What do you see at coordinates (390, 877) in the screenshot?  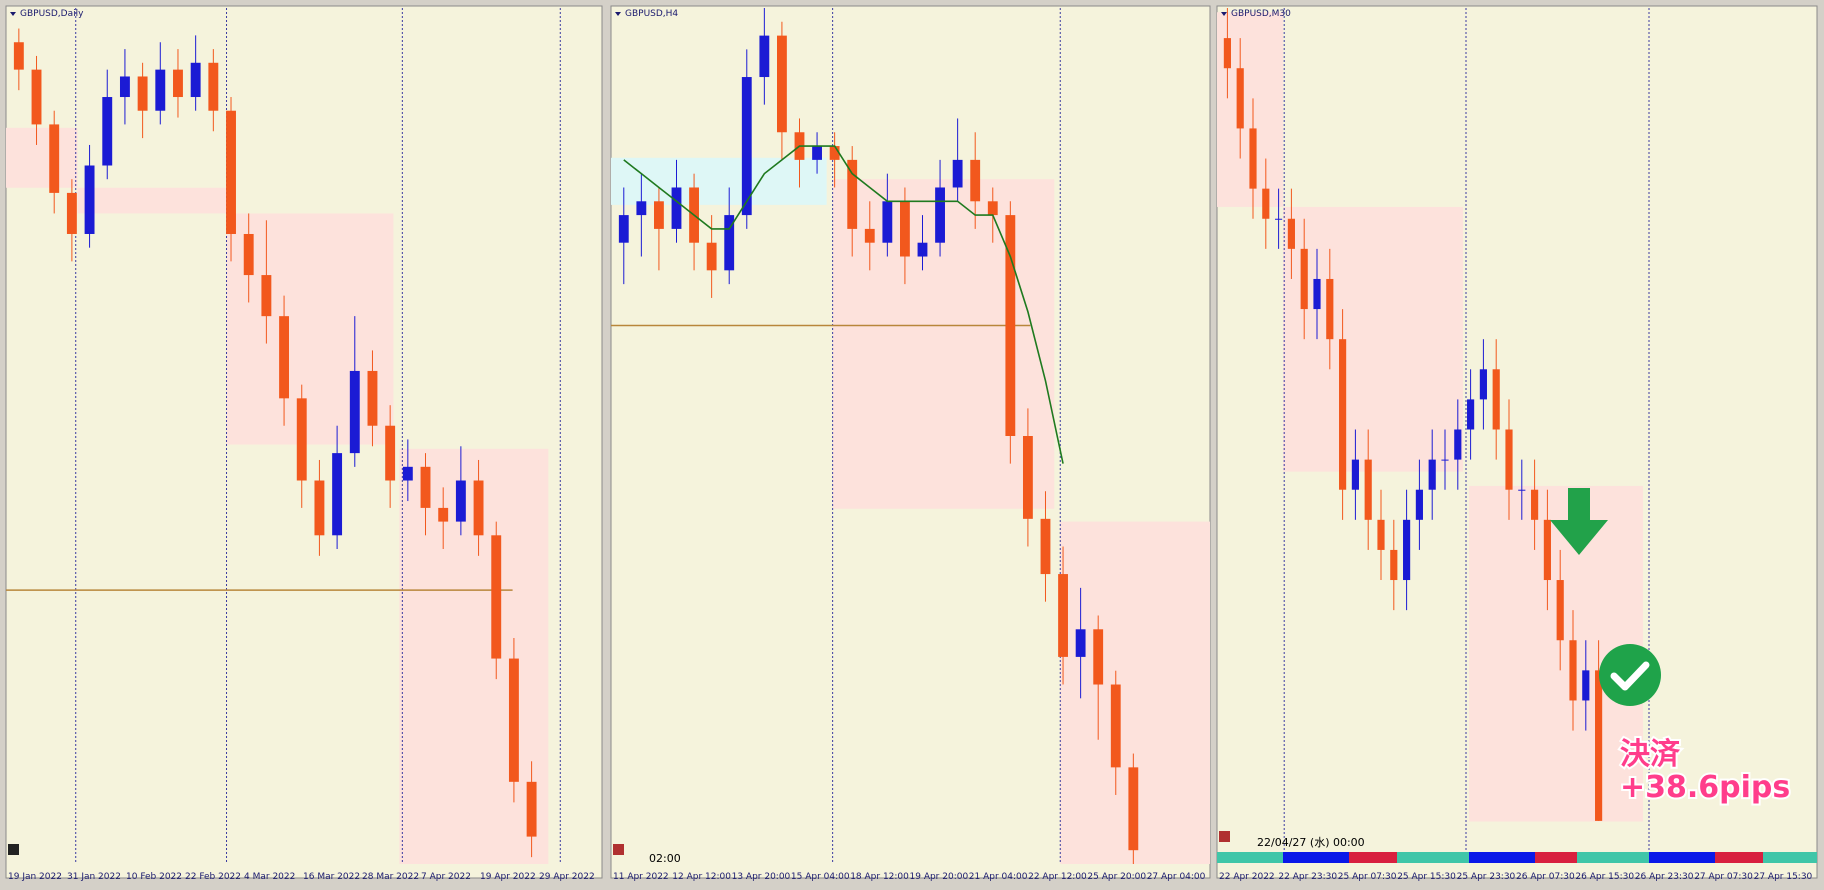 I see `x-axis-label: 28 Mar 2022` at bounding box center [390, 877].